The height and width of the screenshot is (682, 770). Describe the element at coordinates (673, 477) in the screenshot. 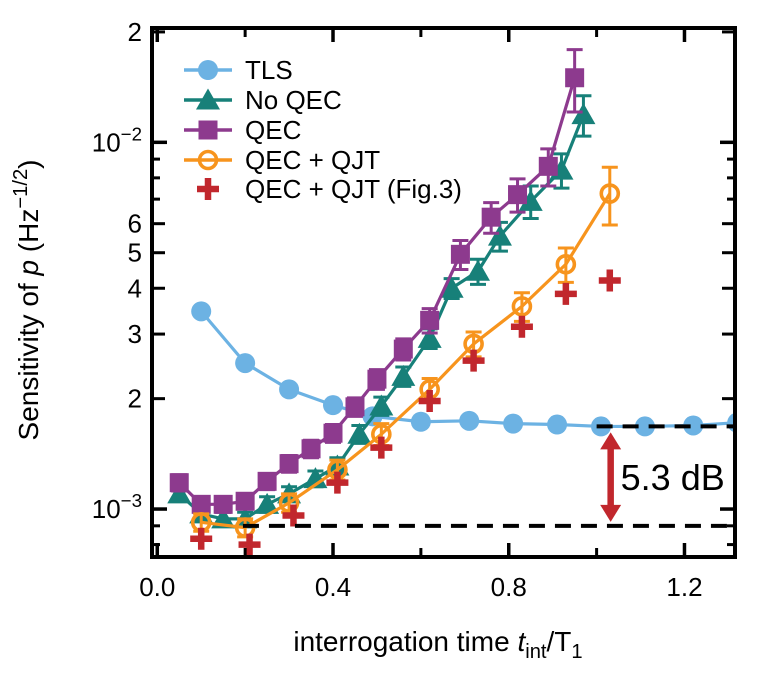

I see `db-gain-label: 5.3 dB` at that location.